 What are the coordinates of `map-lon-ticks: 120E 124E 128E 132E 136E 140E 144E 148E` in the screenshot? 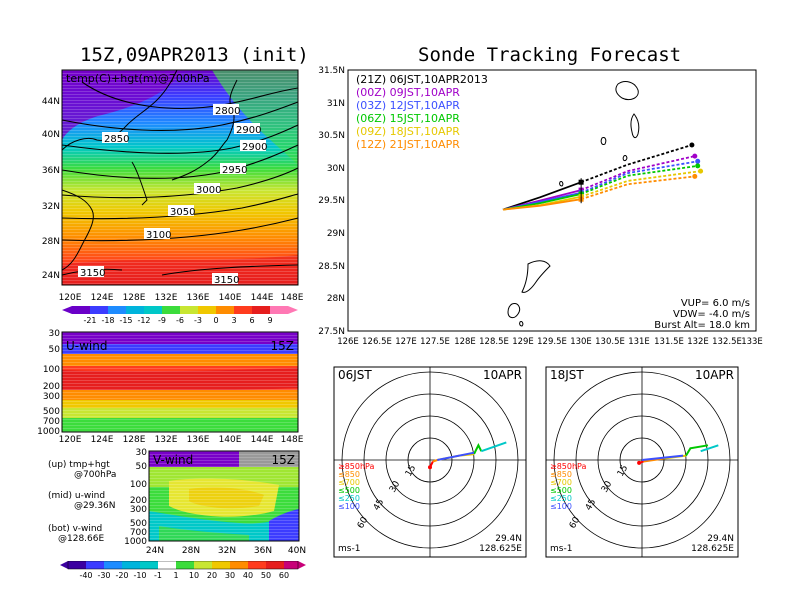 It's located at (181, 298).